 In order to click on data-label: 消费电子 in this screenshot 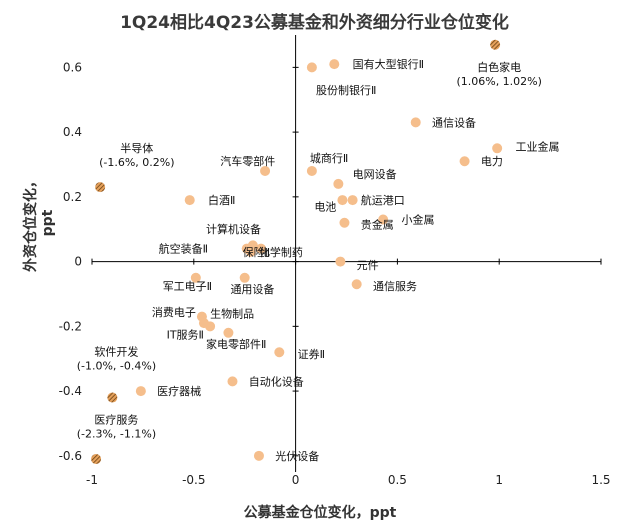, I will do `click(174, 312)`.